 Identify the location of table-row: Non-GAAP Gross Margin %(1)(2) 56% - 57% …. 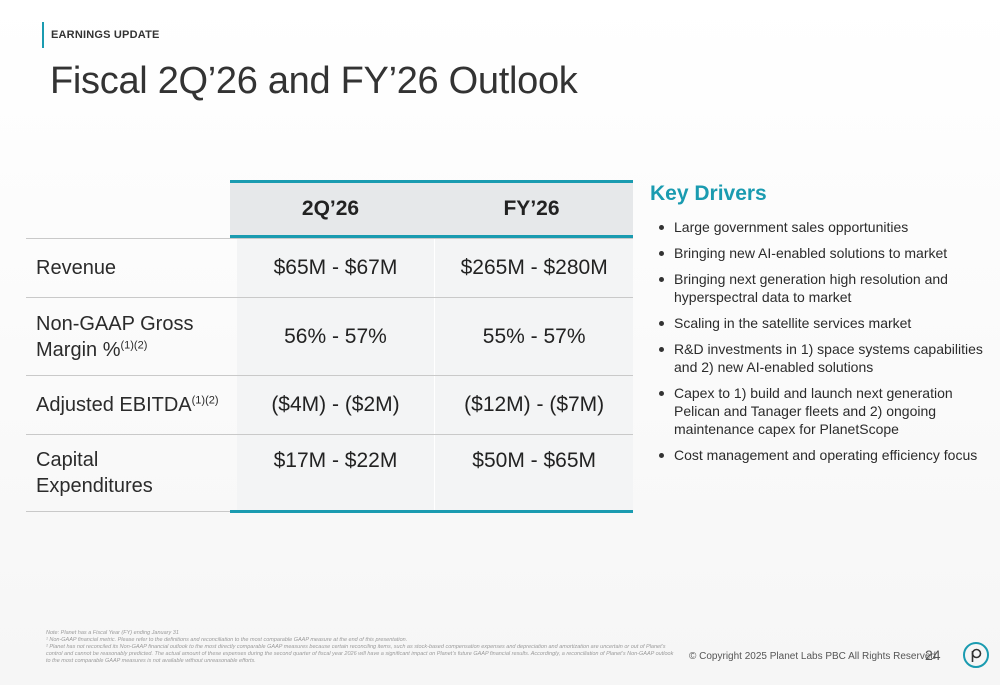
(330, 337).